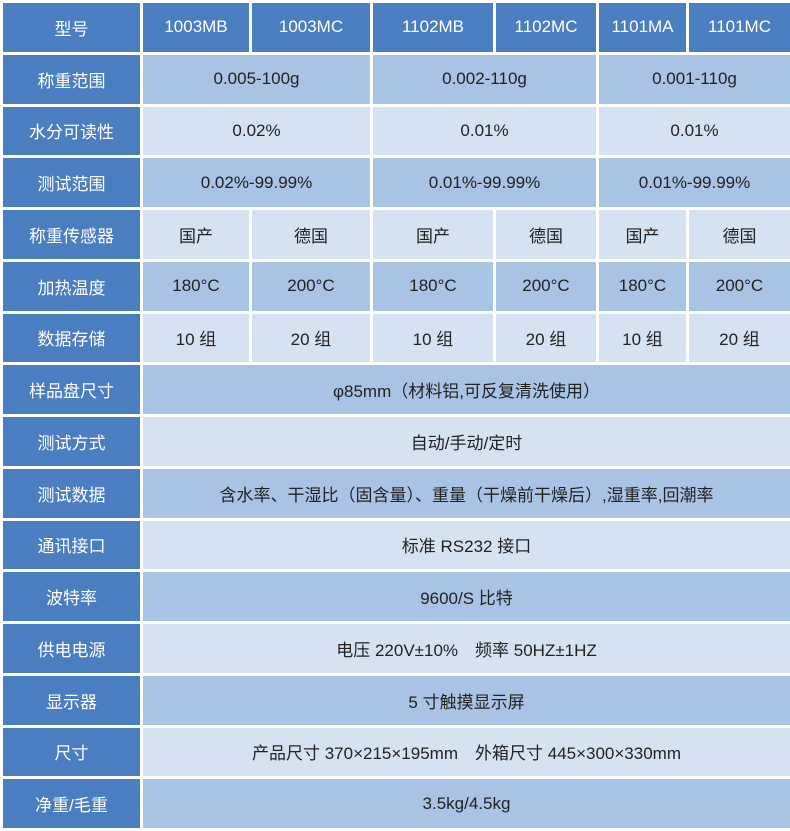  What do you see at coordinates (256, 79) in the screenshot?
I see `spec-cell: 0.005-100g` at bounding box center [256, 79].